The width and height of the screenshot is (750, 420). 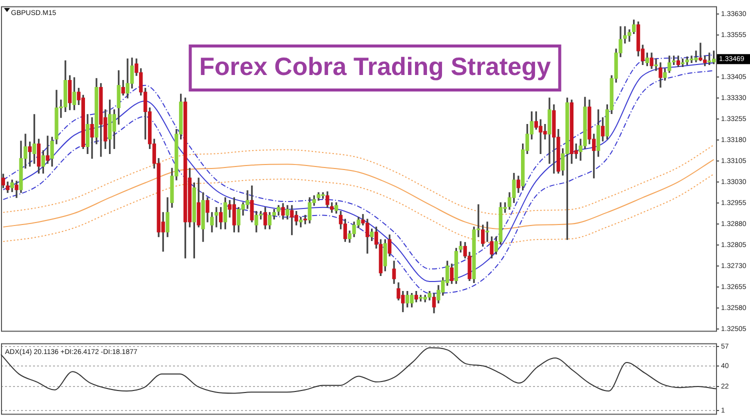 What do you see at coordinates (358, 370) in the screenshot?
I see `line-series` at bounding box center [358, 370].